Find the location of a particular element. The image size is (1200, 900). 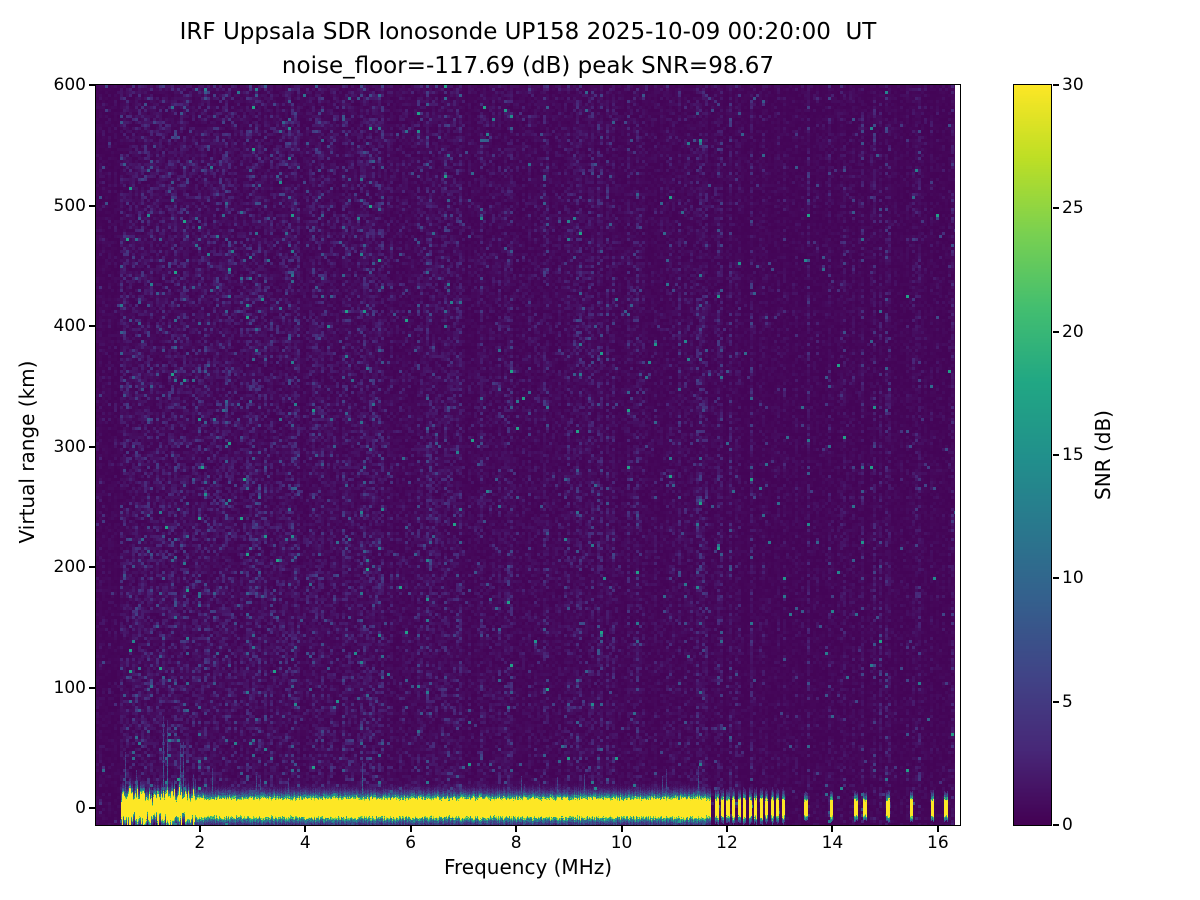

y-tick-label: 600 is located at coordinates (69, 85).